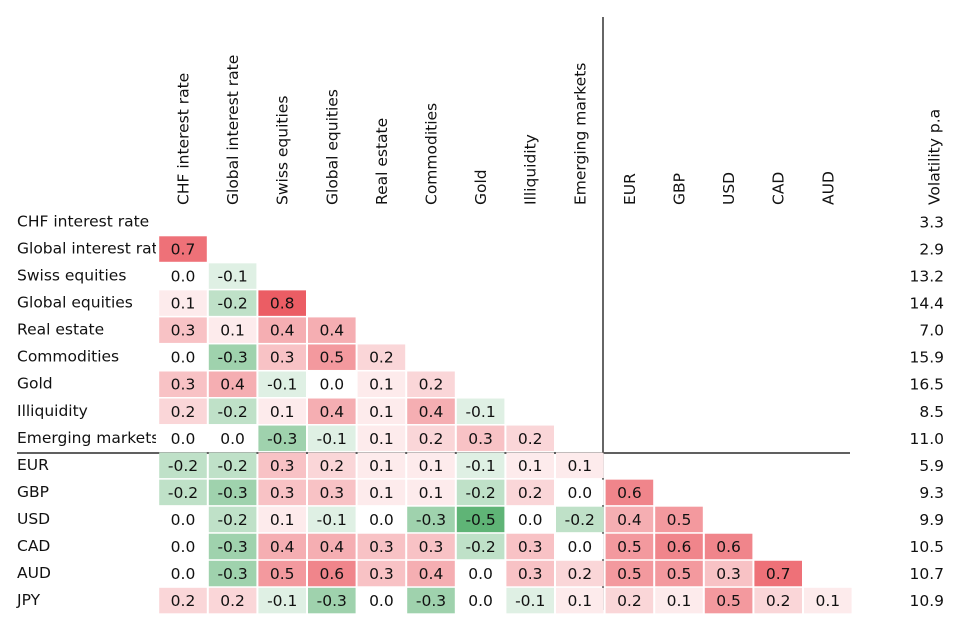  I want to click on column-header: USD, so click(729, 188).